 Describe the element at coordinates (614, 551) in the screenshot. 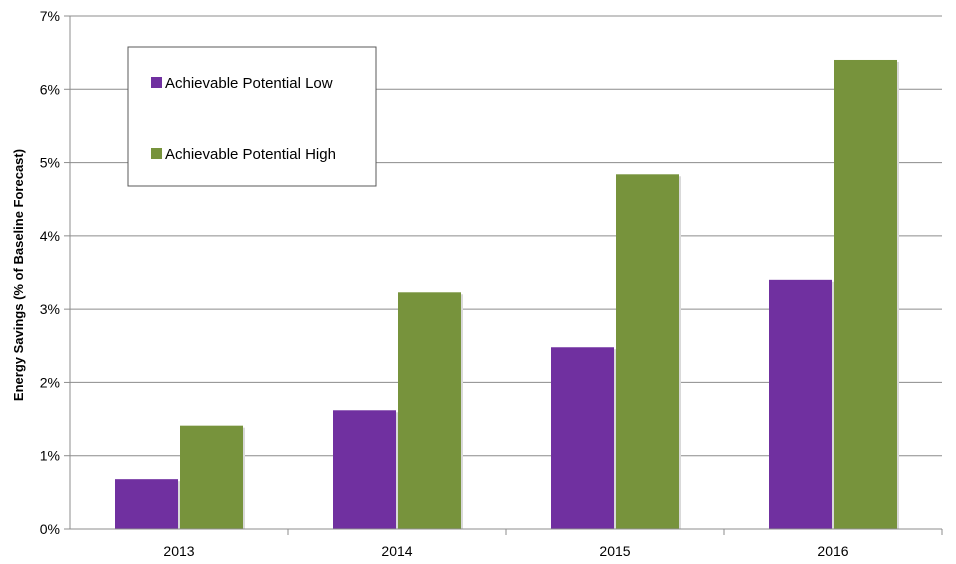

I see `x-tick-label: 2015` at that location.